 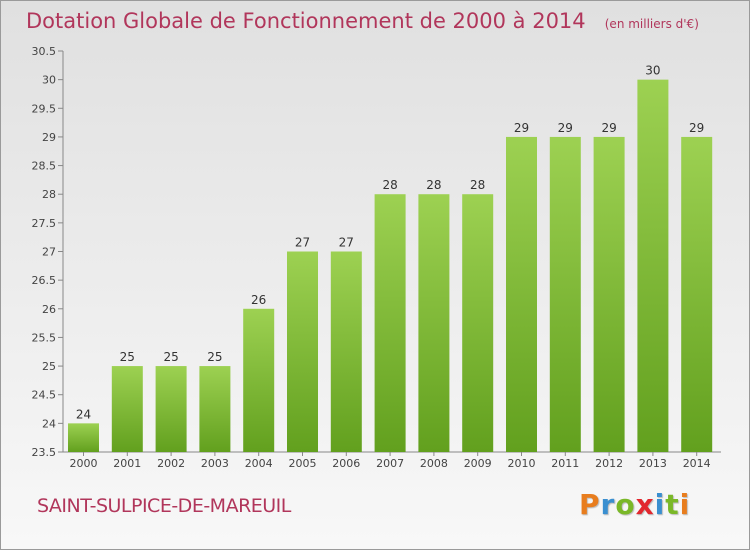 What do you see at coordinates (608, 128) in the screenshot?
I see `data-label-2012: 29` at bounding box center [608, 128].